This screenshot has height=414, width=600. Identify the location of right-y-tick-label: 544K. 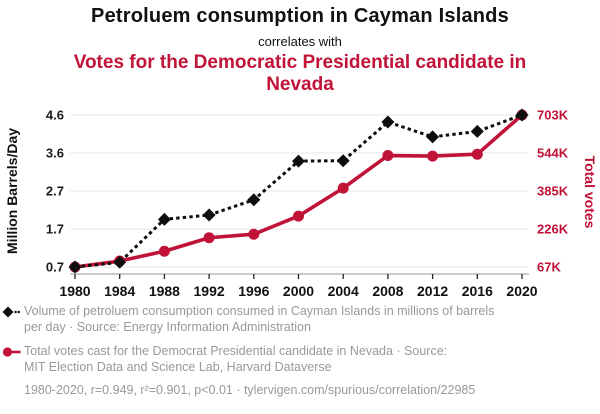
(553, 153).